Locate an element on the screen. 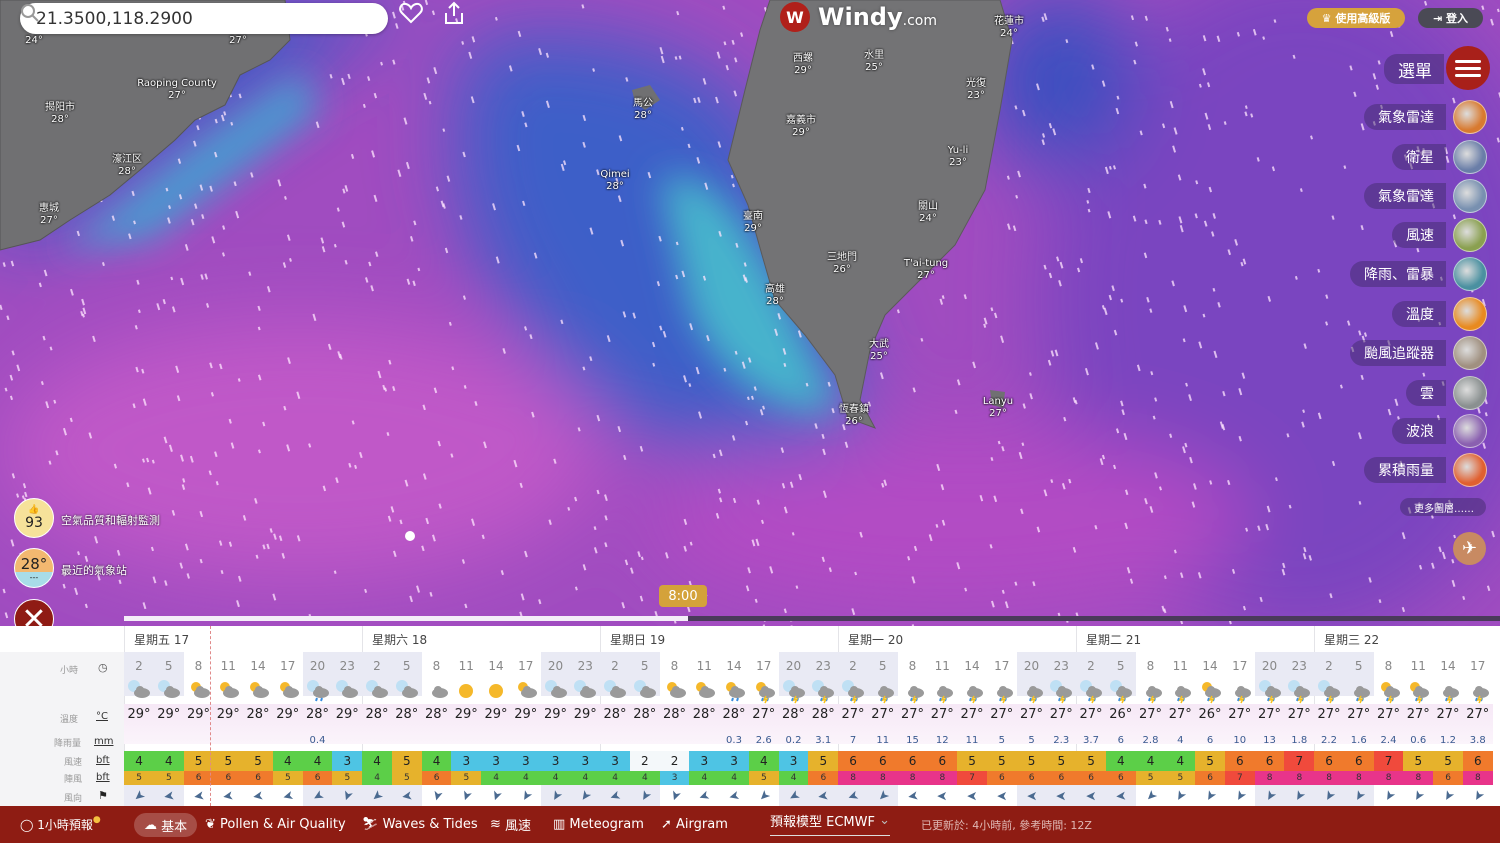 This screenshot has height=843, width=1500. hamburger-menu-button is located at coordinates (1468, 68).